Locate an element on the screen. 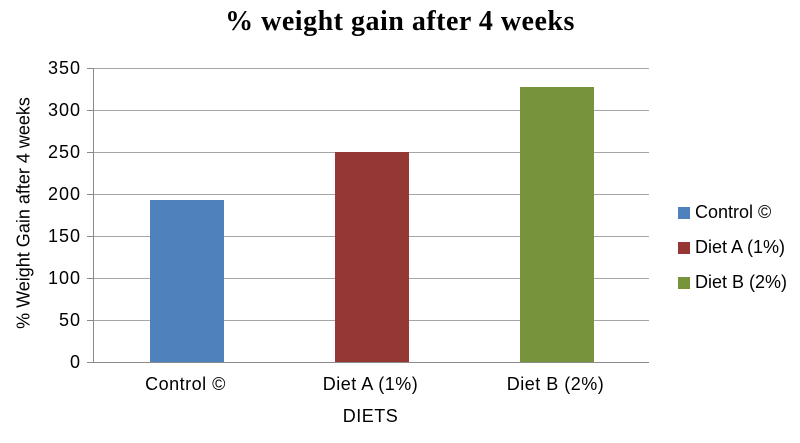 This screenshot has width=800, height=443. x-axis-title: DIETS is located at coordinates (370, 416).